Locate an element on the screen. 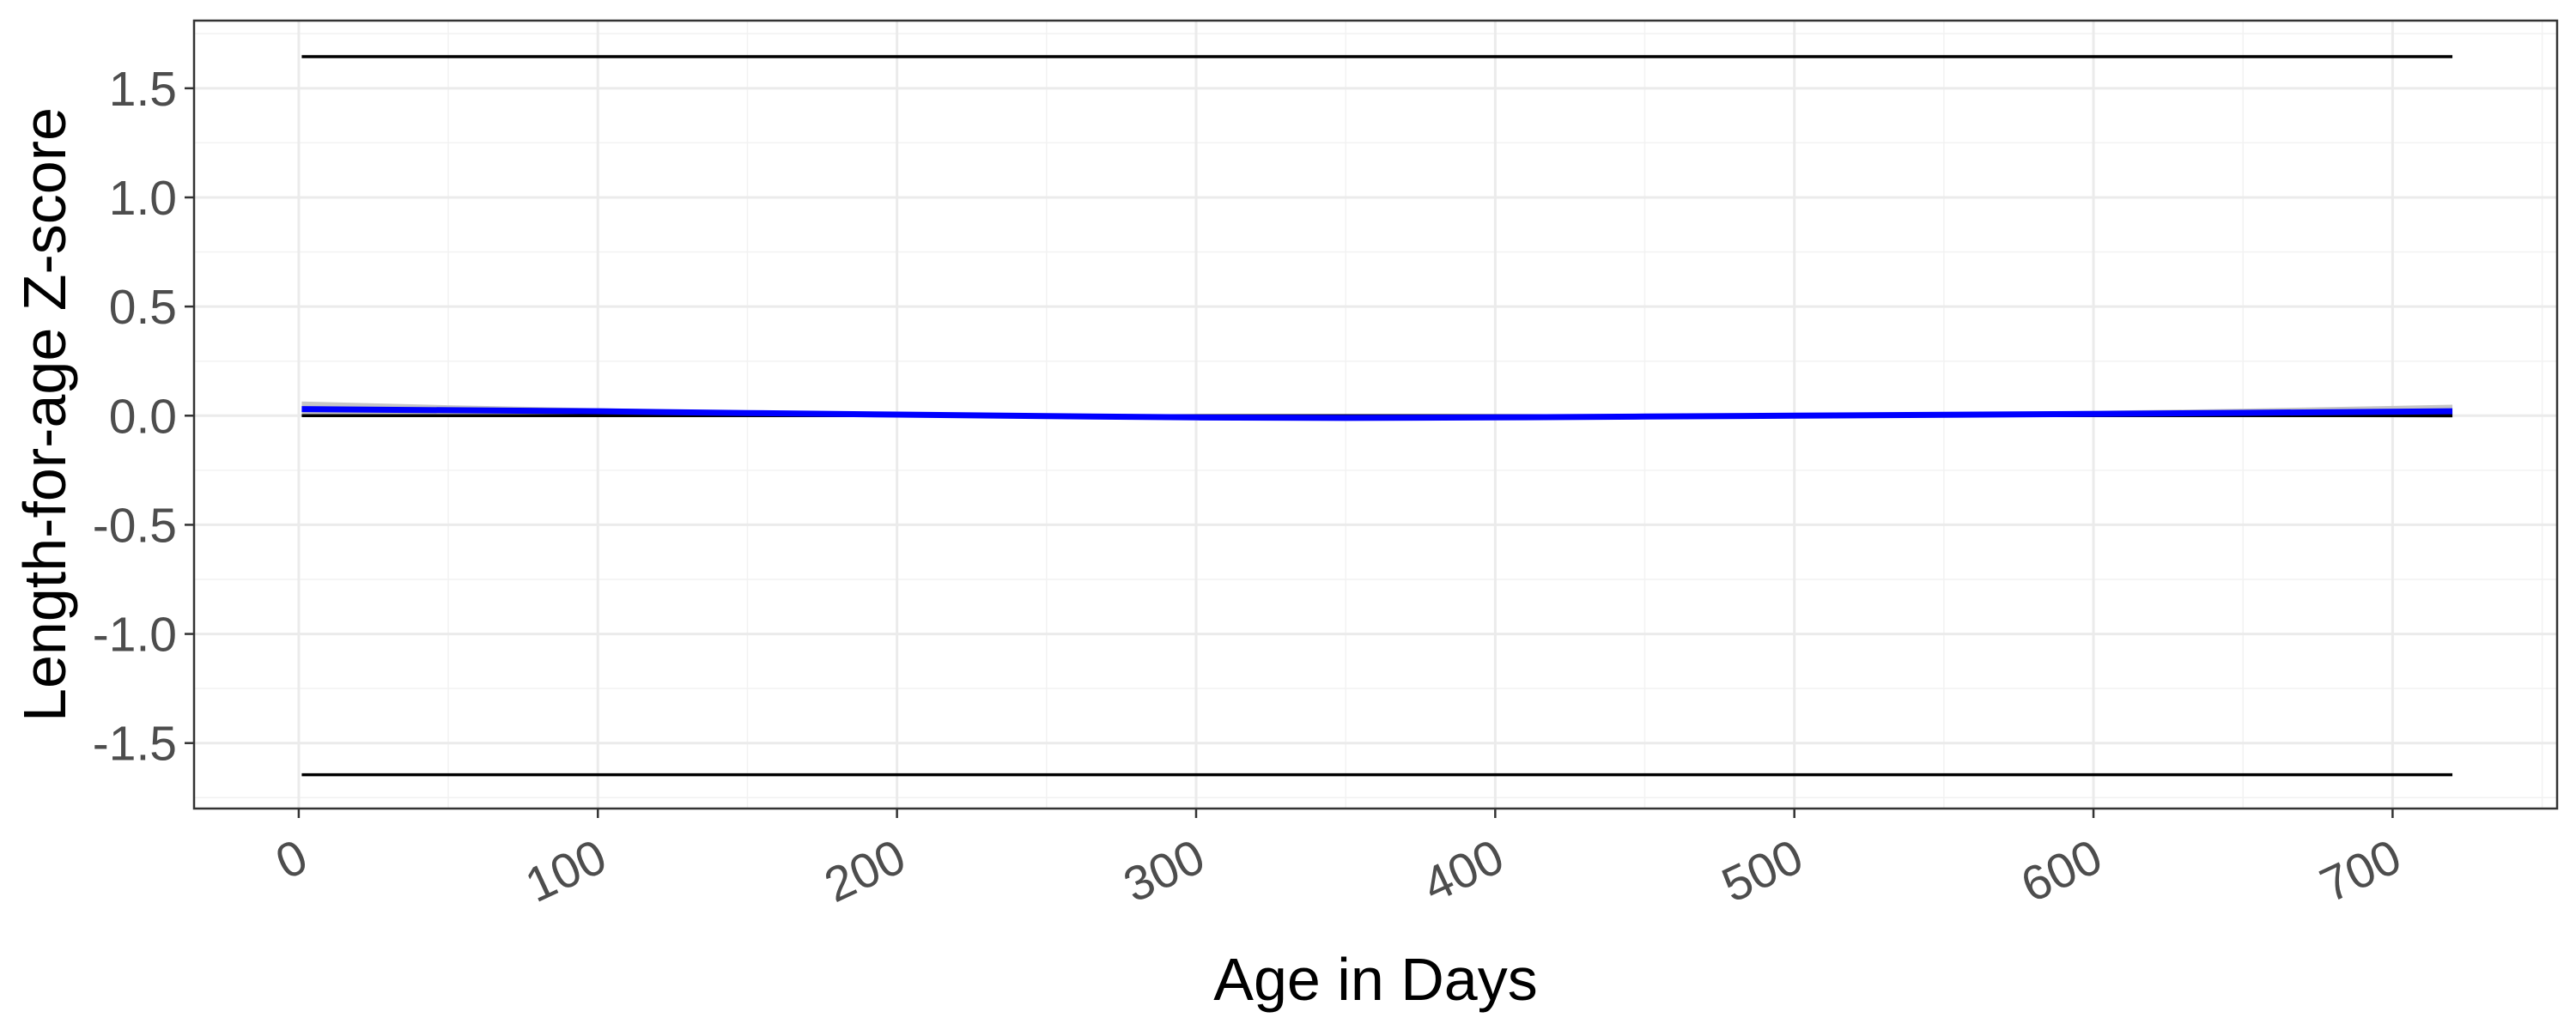  y-axis-title: Length-for-age Z-score is located at coordinates (44, 414).